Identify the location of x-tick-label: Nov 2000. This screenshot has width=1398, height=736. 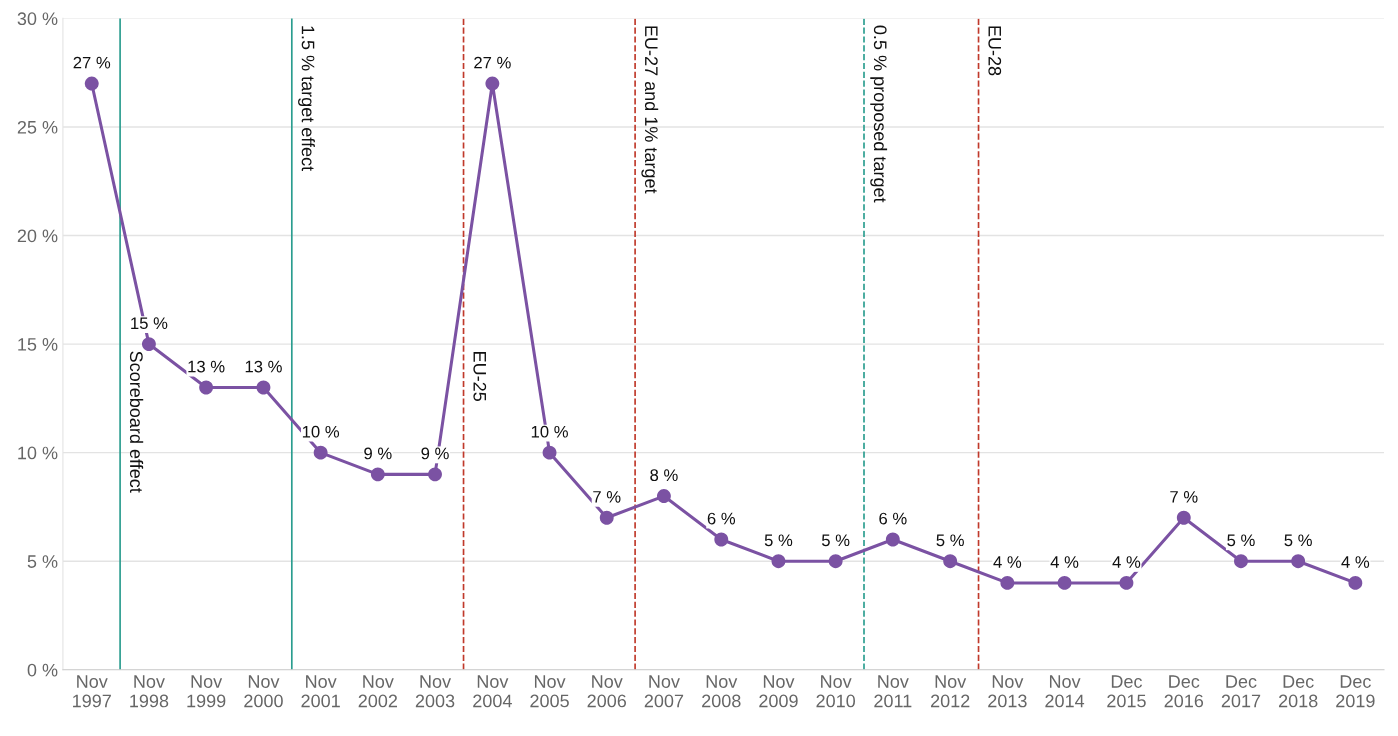
(263, 691).